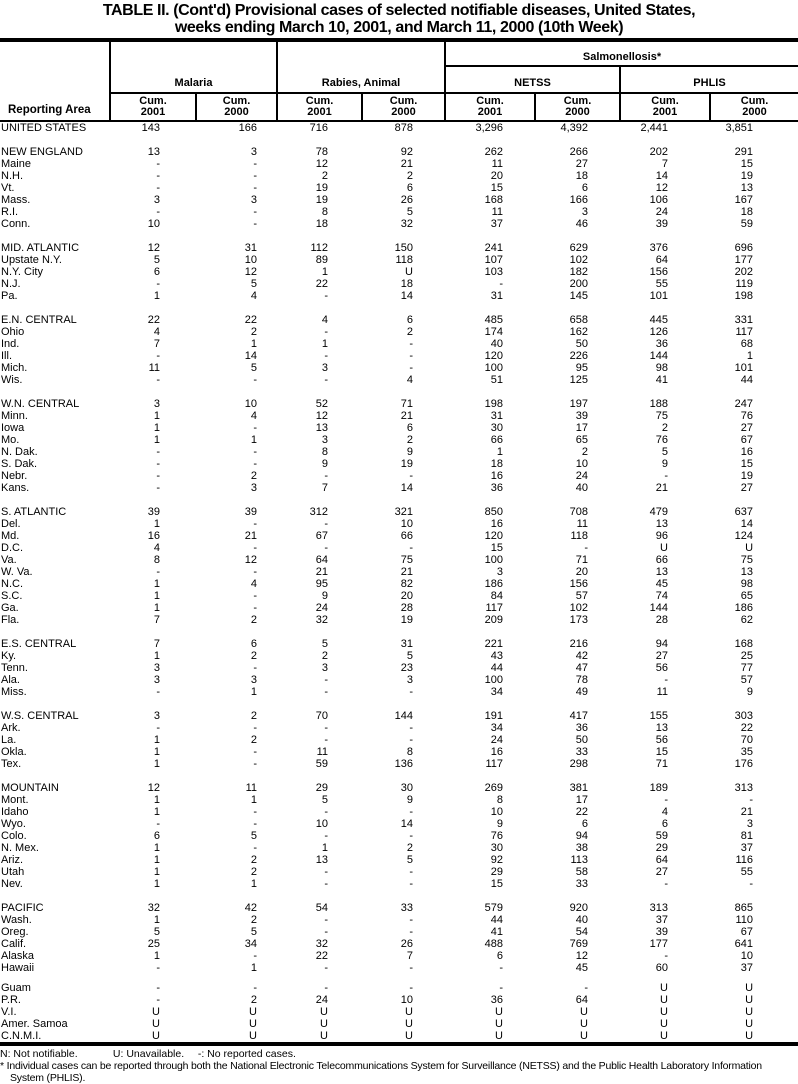 Image resolution: width=798 pixels, height=1084 pixels. Describe the element at coordinates (9, 656) in the screenshot. I see `reporting-area-cell: Ky.` at that location.